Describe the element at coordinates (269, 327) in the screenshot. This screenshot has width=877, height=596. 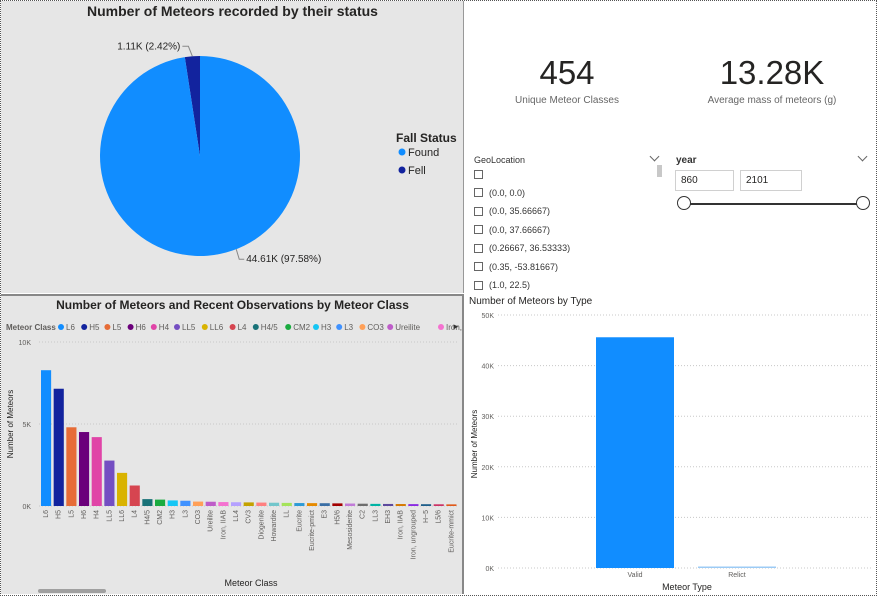
I see `legend-label: H4/5` at that location.